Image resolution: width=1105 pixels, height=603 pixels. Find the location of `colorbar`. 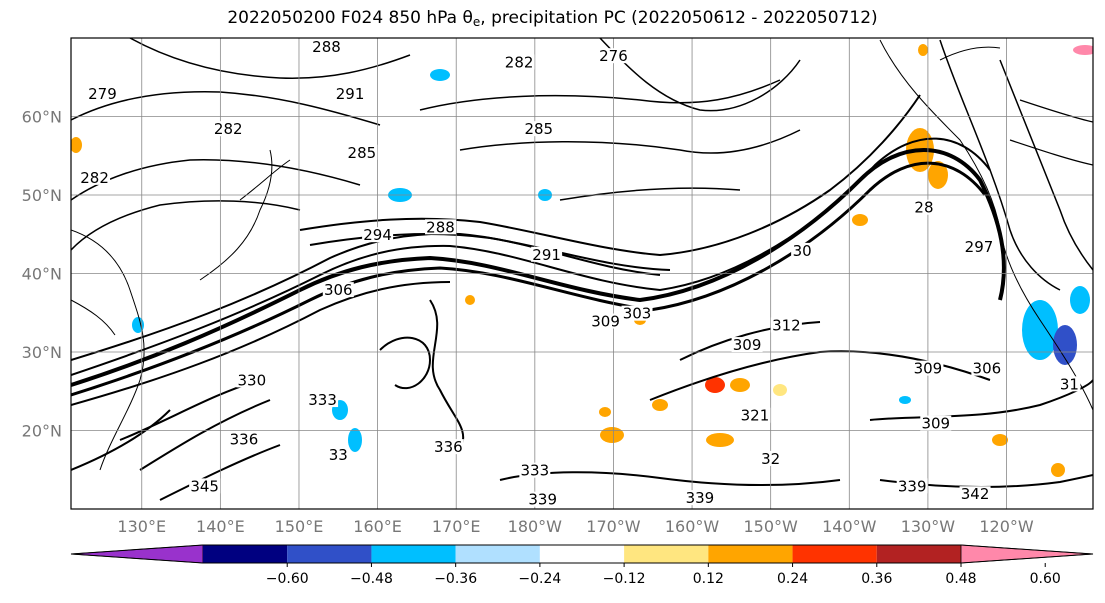

colorbar is located at coordinates (582, 554).